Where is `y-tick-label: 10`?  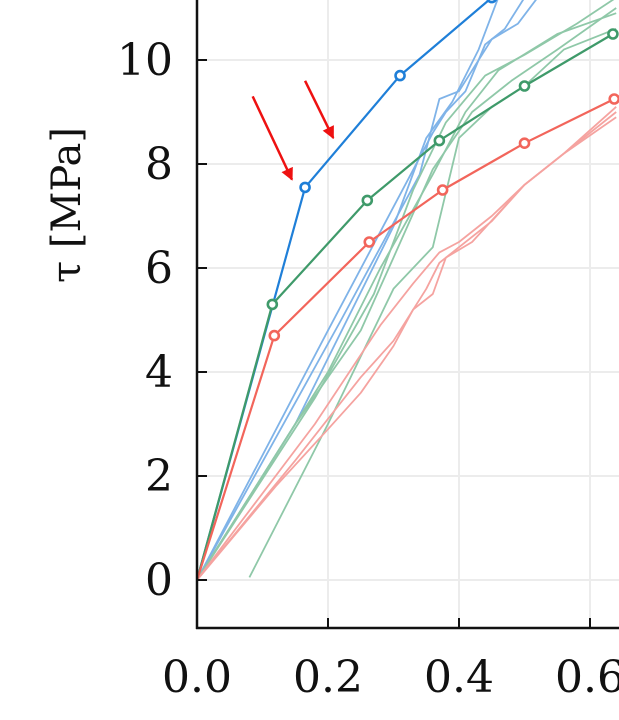 y-tick-label: 10 is located at coordinates (145, 60).